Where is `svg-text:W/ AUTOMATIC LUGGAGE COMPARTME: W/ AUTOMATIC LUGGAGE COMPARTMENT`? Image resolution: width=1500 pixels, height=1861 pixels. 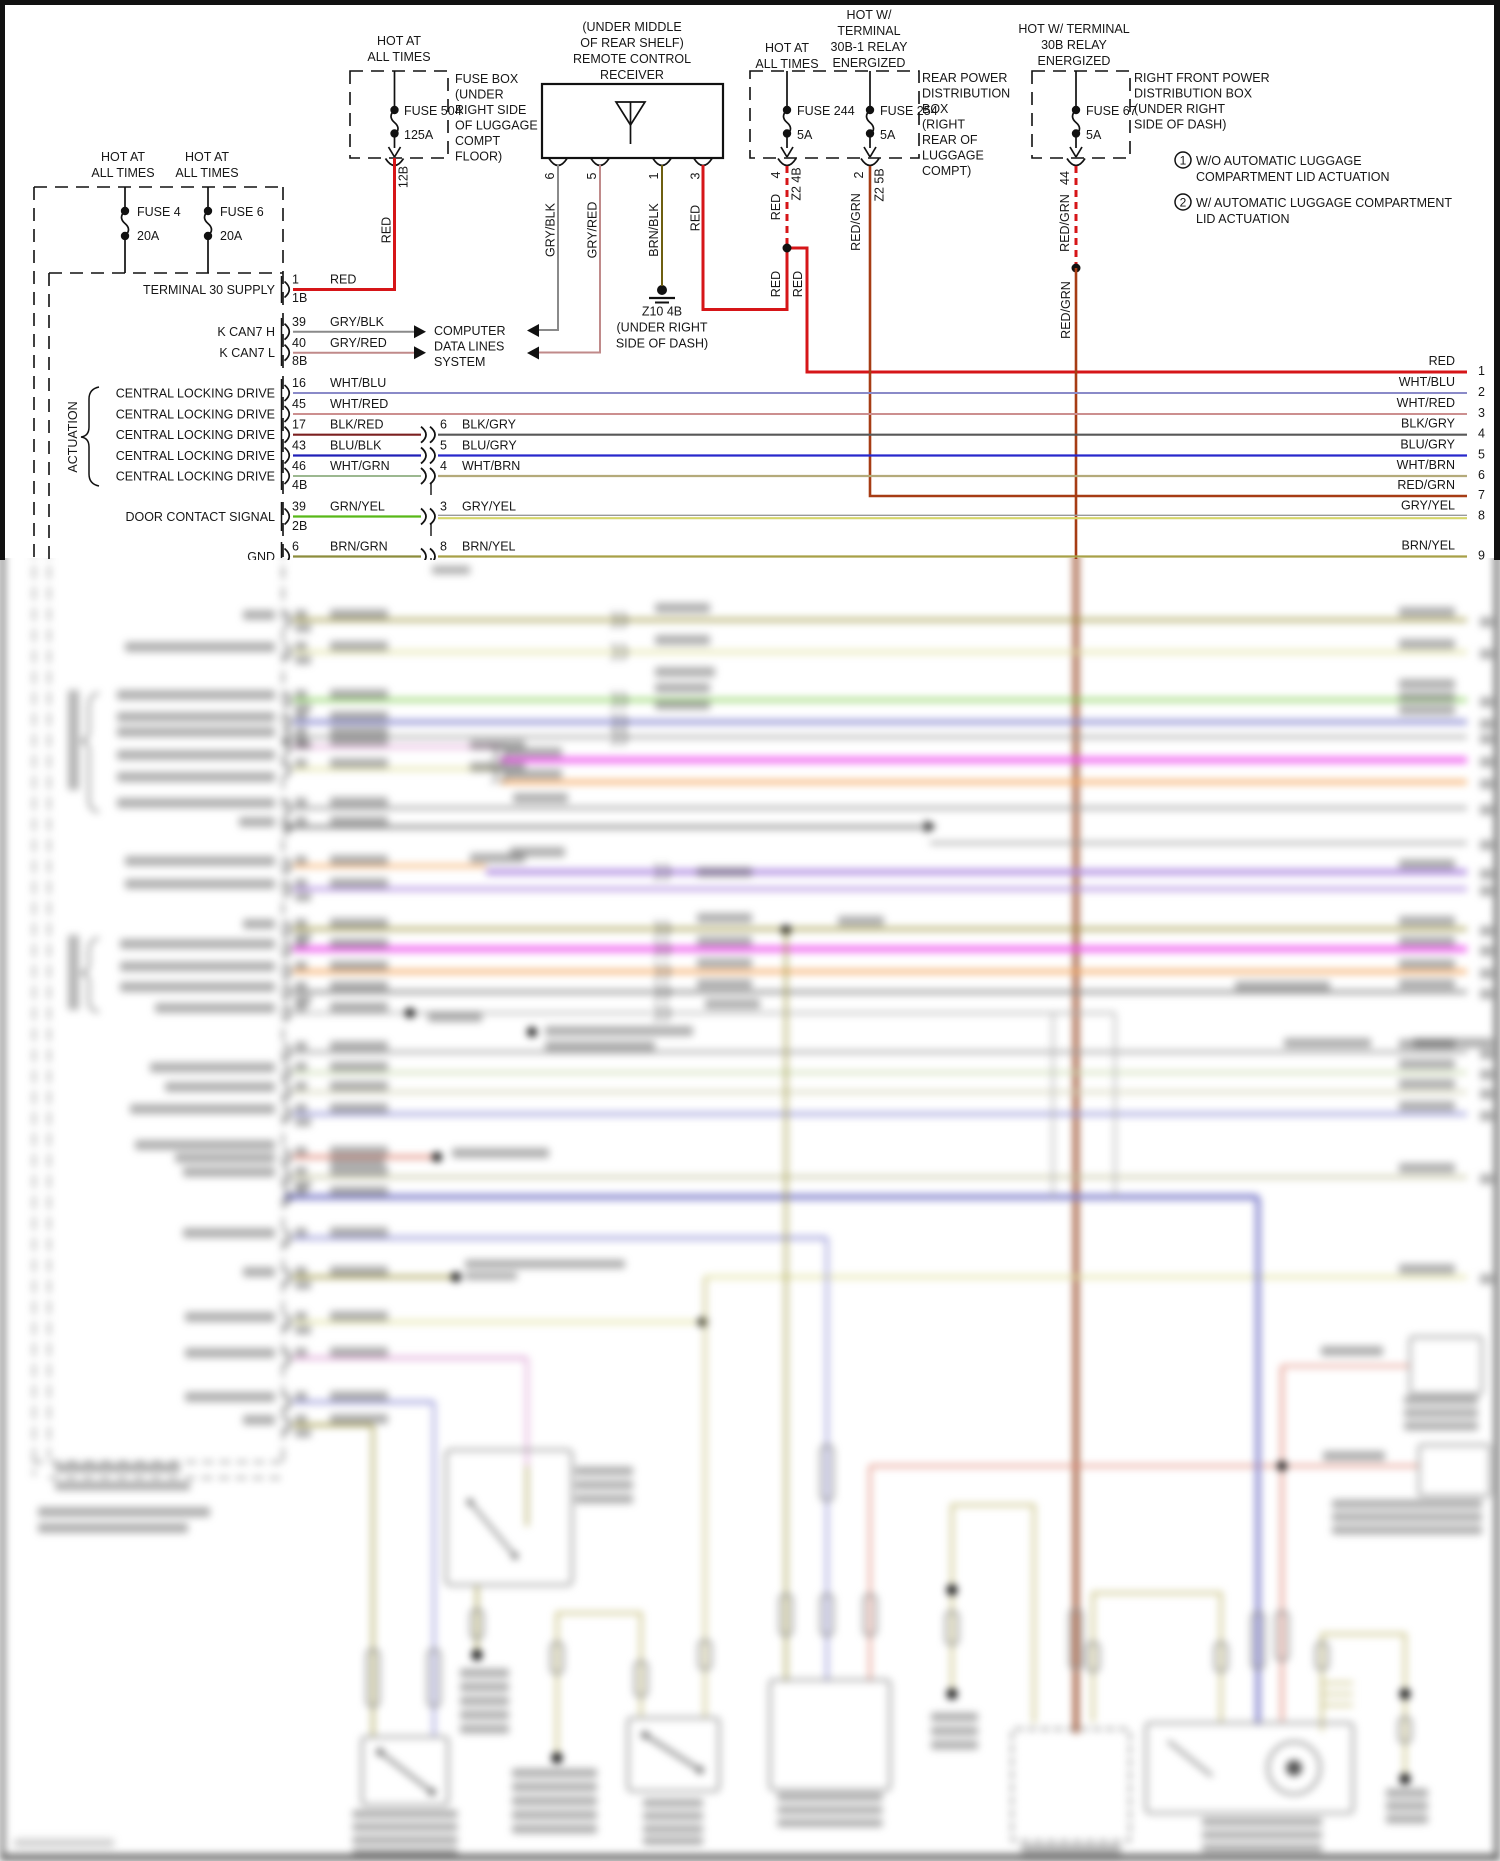 svg-text:W/ AUTOMATIC LUGGAGE COMPARTME: W/ AUTOMATIC LUGGAGE COMPARTMENT is located at coordinates (1324, 203).